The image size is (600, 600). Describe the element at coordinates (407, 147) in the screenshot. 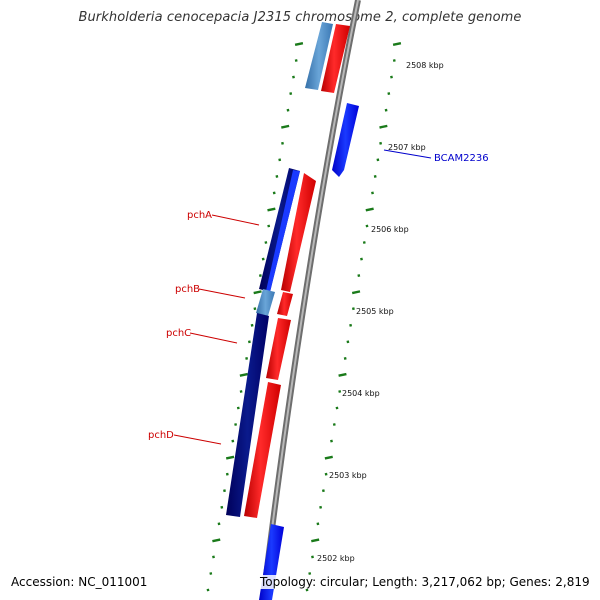

I see `tick-2507: 2507 kbp` at that location.